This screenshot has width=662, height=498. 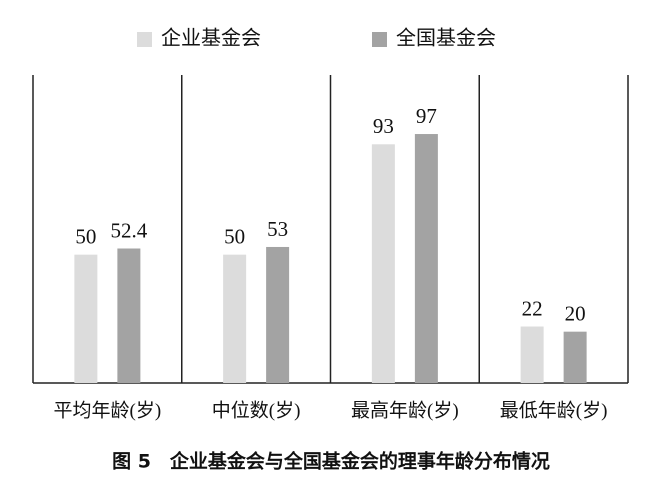 What do you see at coordinates (383, 126) in the screenshot?
I see `value-label: 93` at bounding box center [383, 126].